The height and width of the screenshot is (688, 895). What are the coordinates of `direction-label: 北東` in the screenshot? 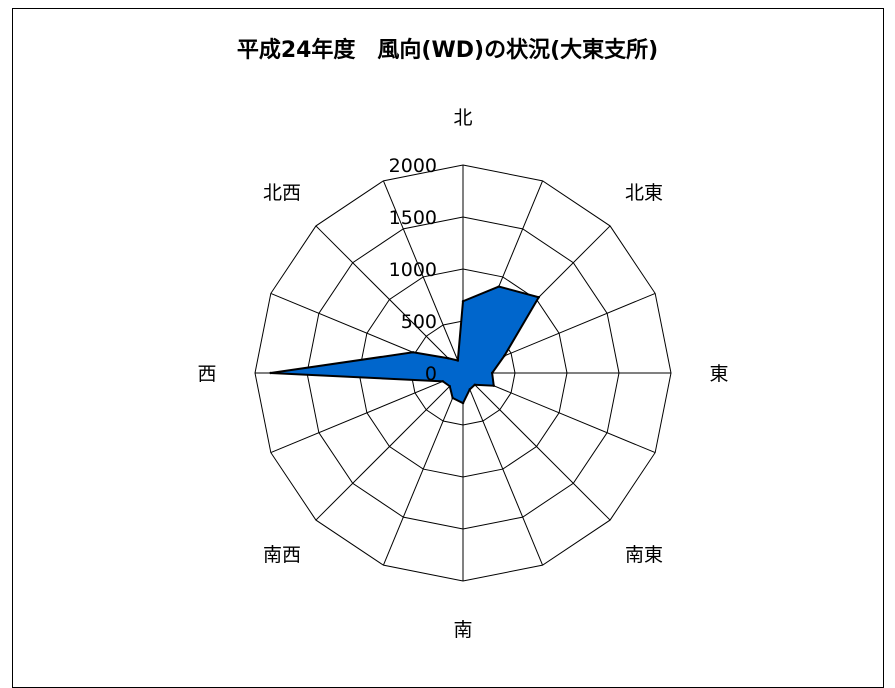 It's located at (644, 193).